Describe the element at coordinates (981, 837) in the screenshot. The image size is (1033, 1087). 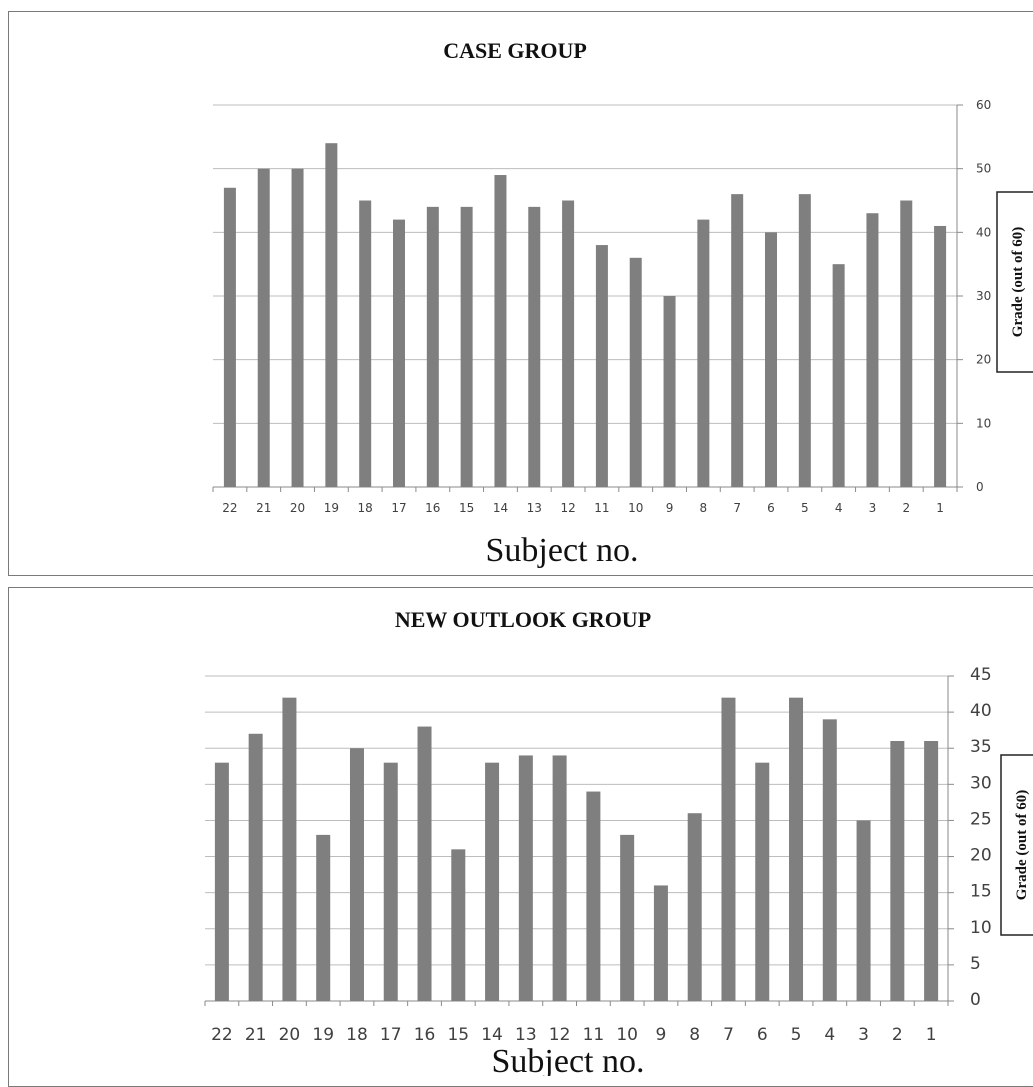
I see `y-tick-labels: 0 5 10 15 20 25 30 35 40 45` at that location.